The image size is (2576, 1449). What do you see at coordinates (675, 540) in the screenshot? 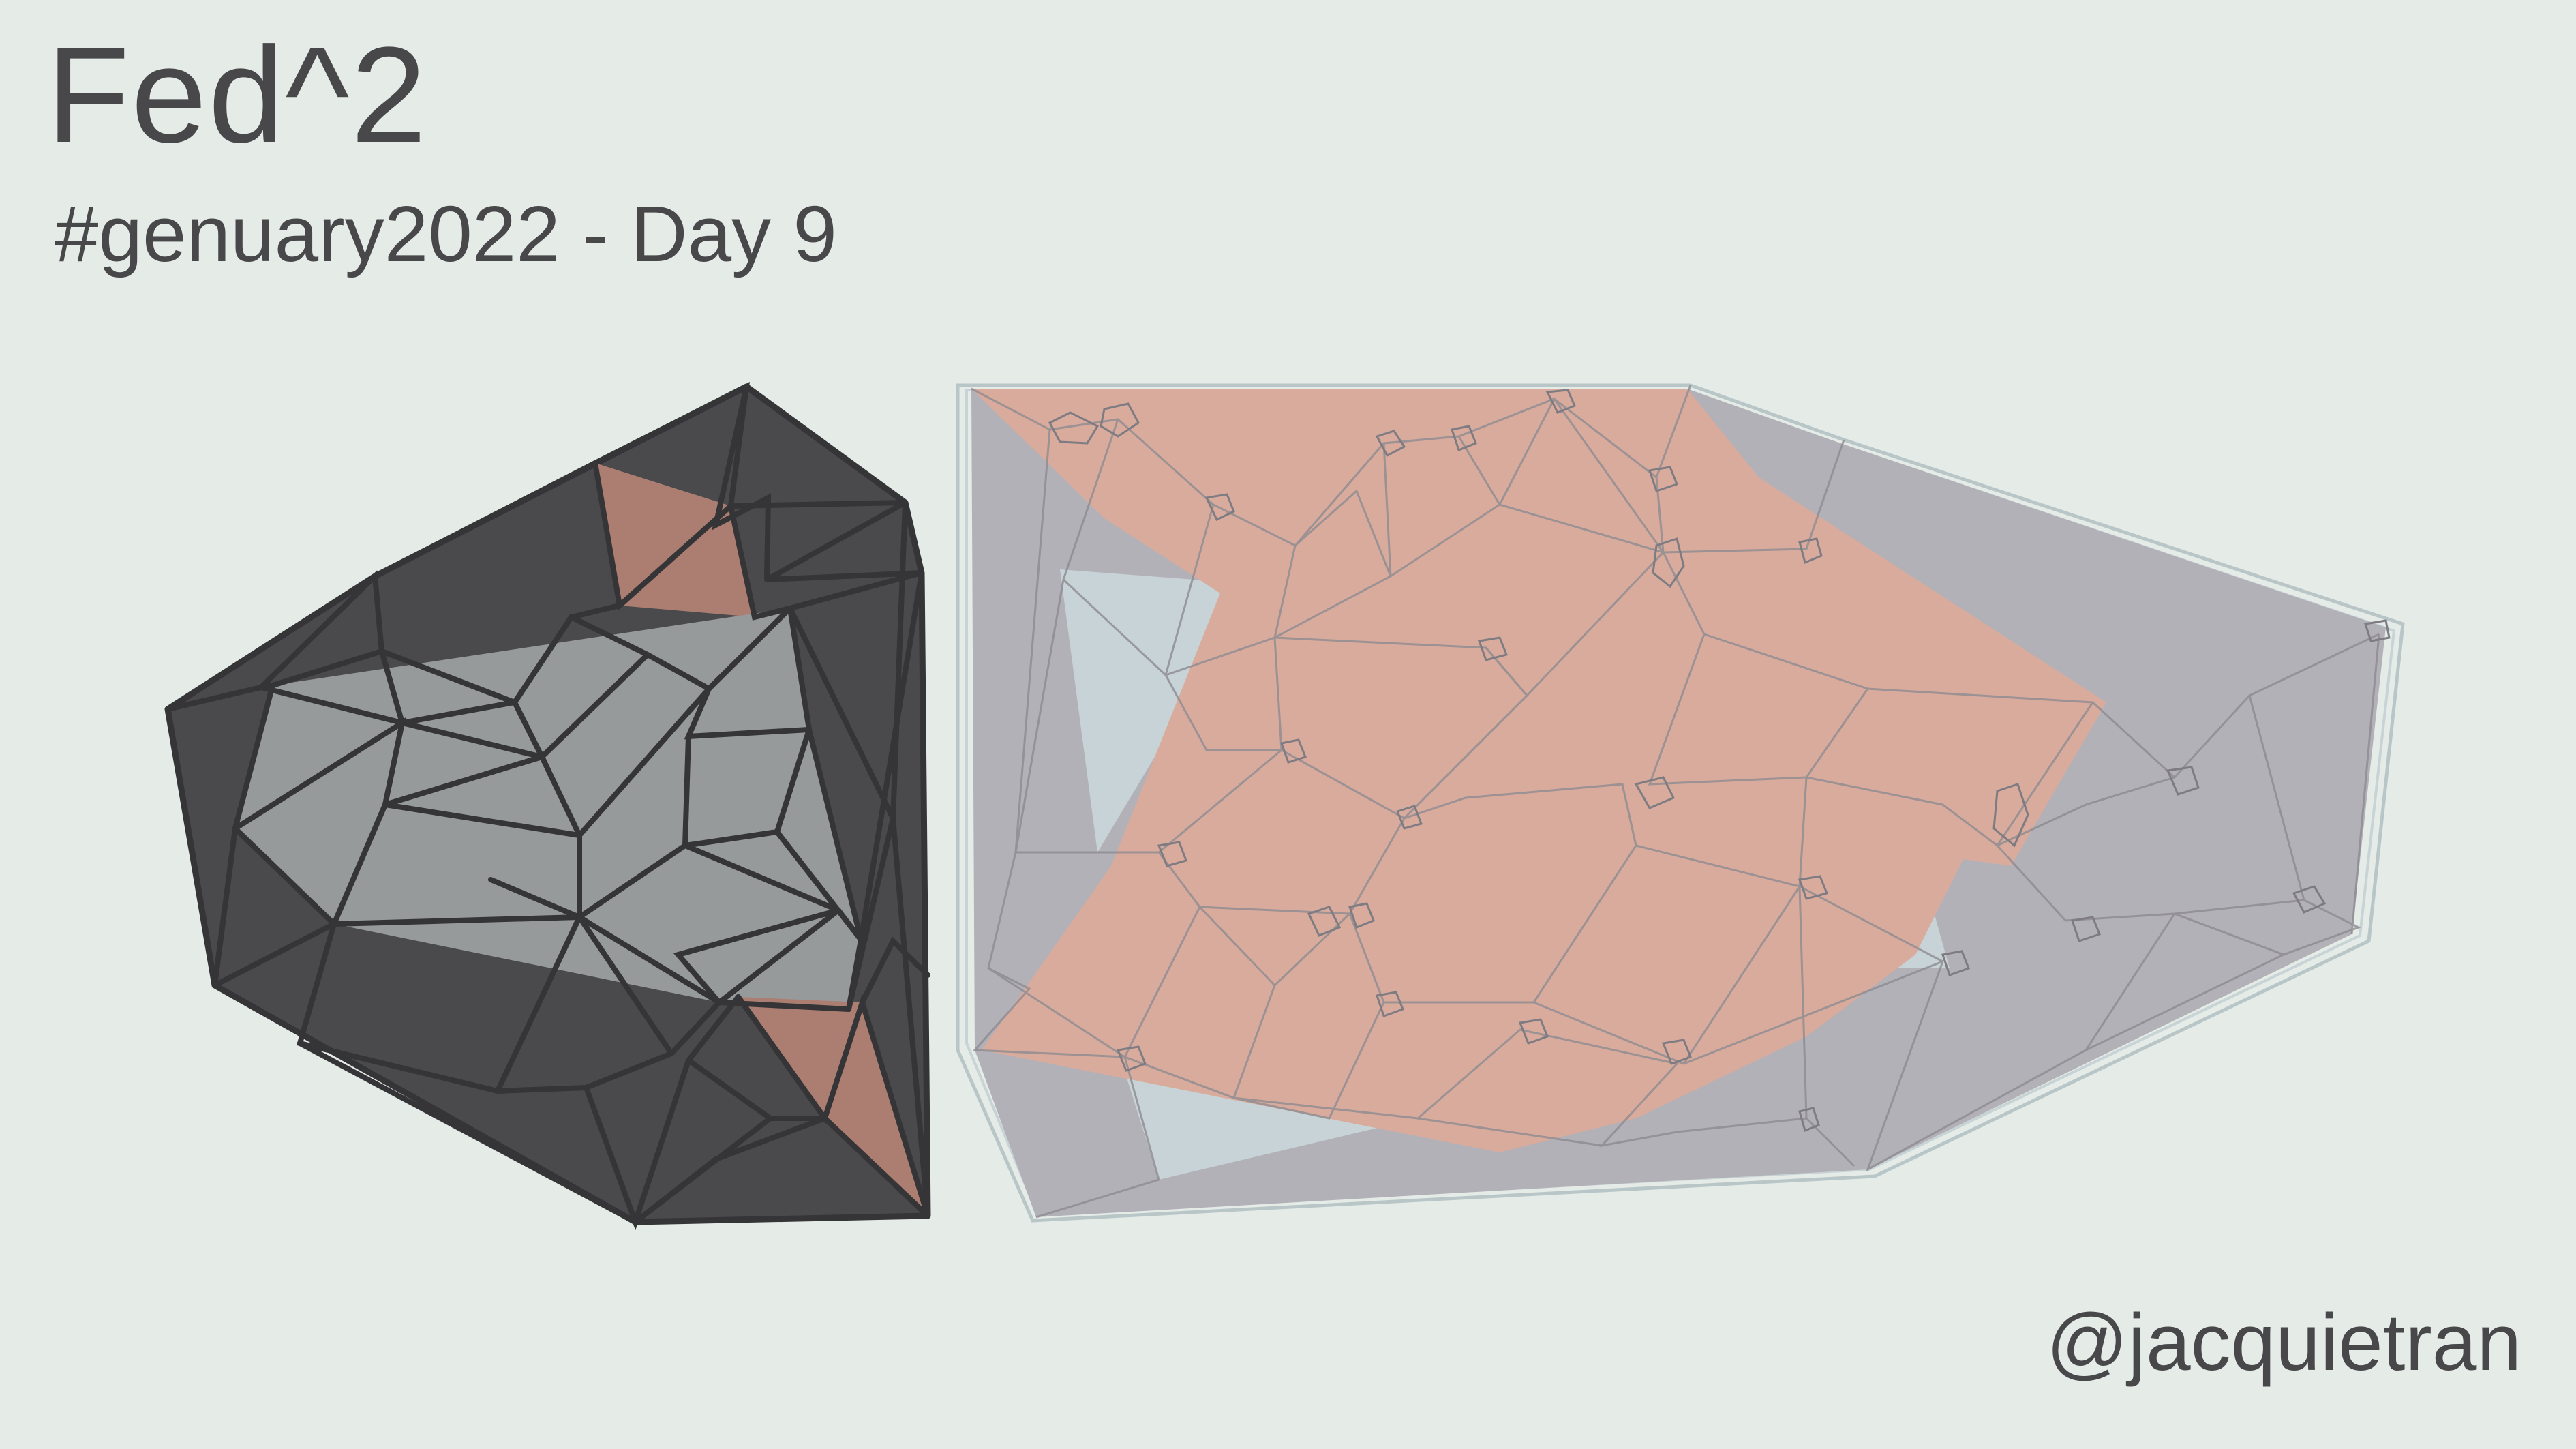
I see `left-salmon-top` at bounding box center [675, 540].